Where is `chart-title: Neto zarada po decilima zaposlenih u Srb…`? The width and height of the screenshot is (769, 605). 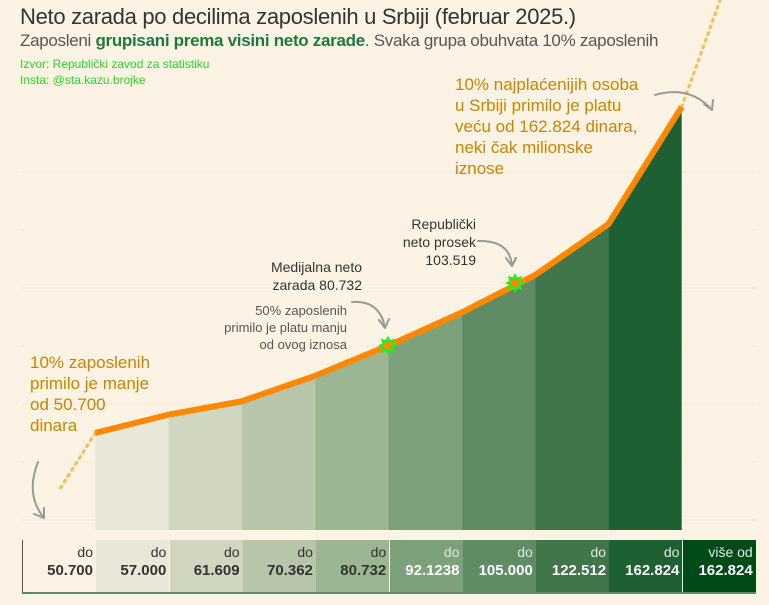 chart-title: Neto zarada po decilima zaposlenih u Srb… is located at coordinates (298, 16).